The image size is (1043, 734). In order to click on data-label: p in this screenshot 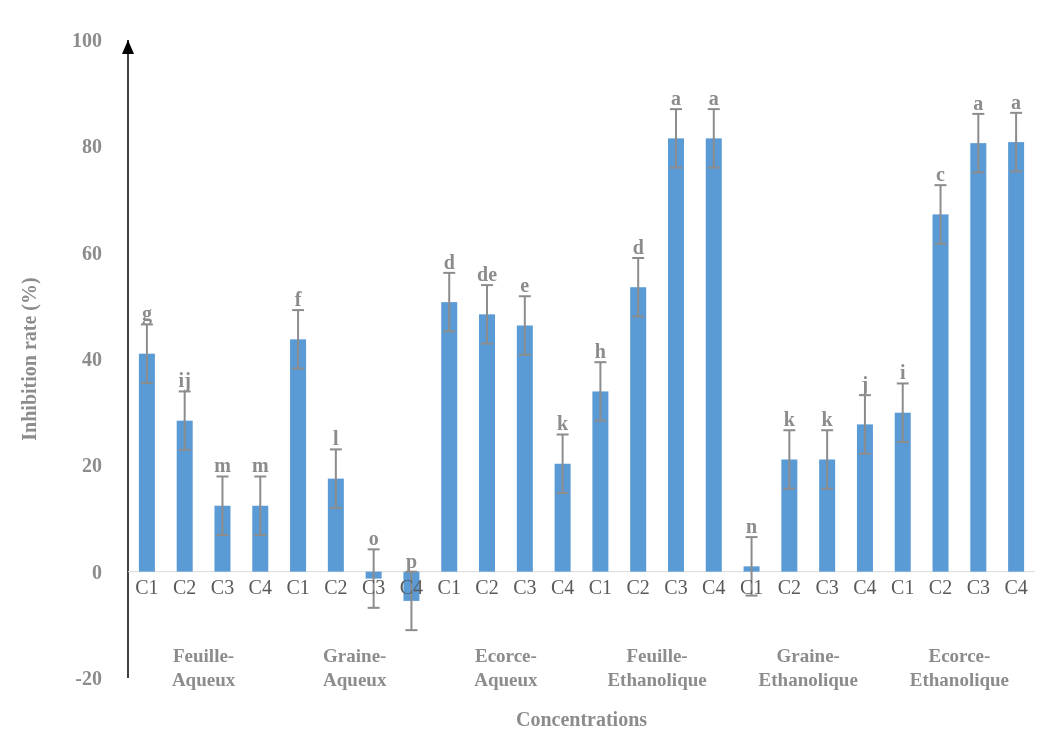, I will do `click(411, 561)`.